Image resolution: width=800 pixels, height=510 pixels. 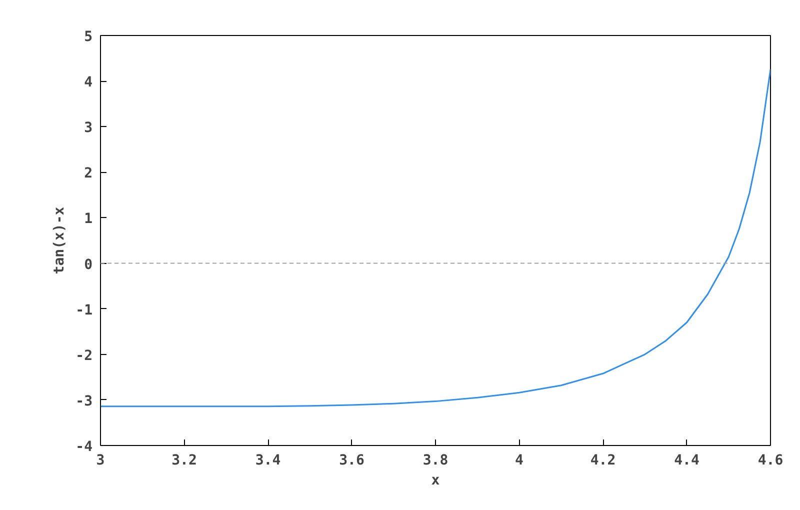 I want to click on y-tick-label: -3, so click(x=84, y=401).